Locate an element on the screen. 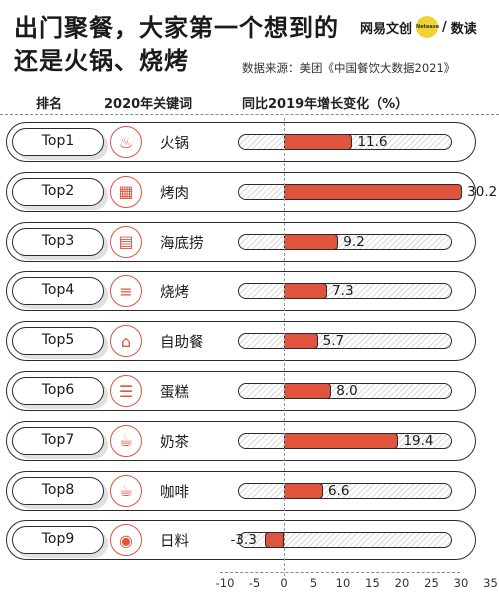 Image resolution: width=499 pixels, height=608 pixels. brand-logo: 网易文创 Netease / 数读 is located at coordinates (418, 27).